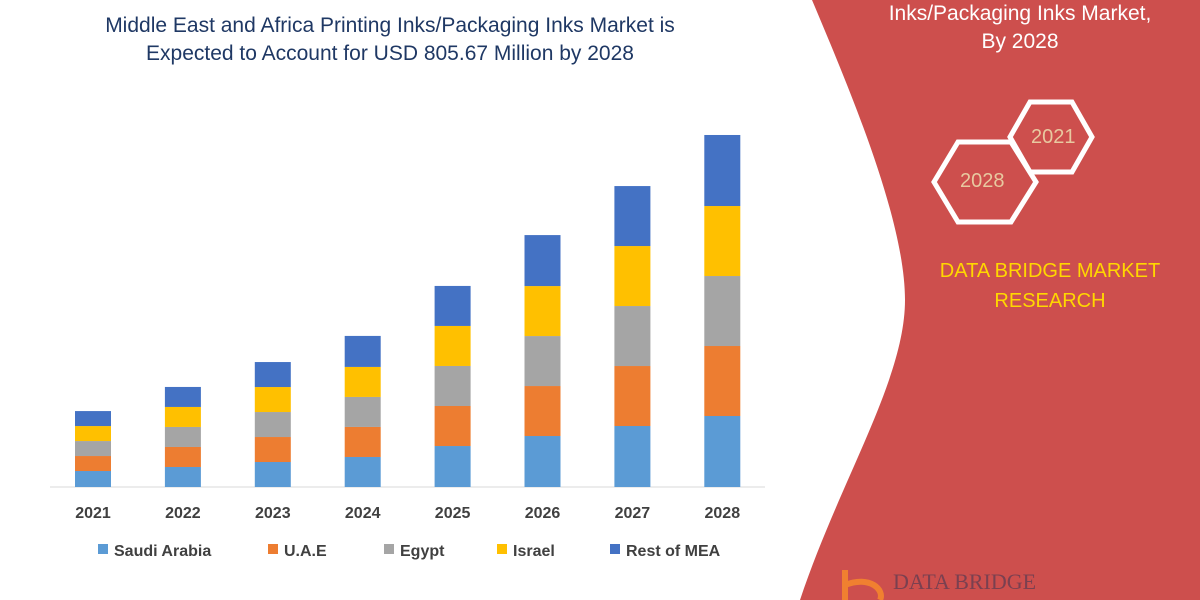  Describe the element at coordinates (452, 466) in the screenshot. I see `bar-segment-saudi-arabia-2025` at that location.